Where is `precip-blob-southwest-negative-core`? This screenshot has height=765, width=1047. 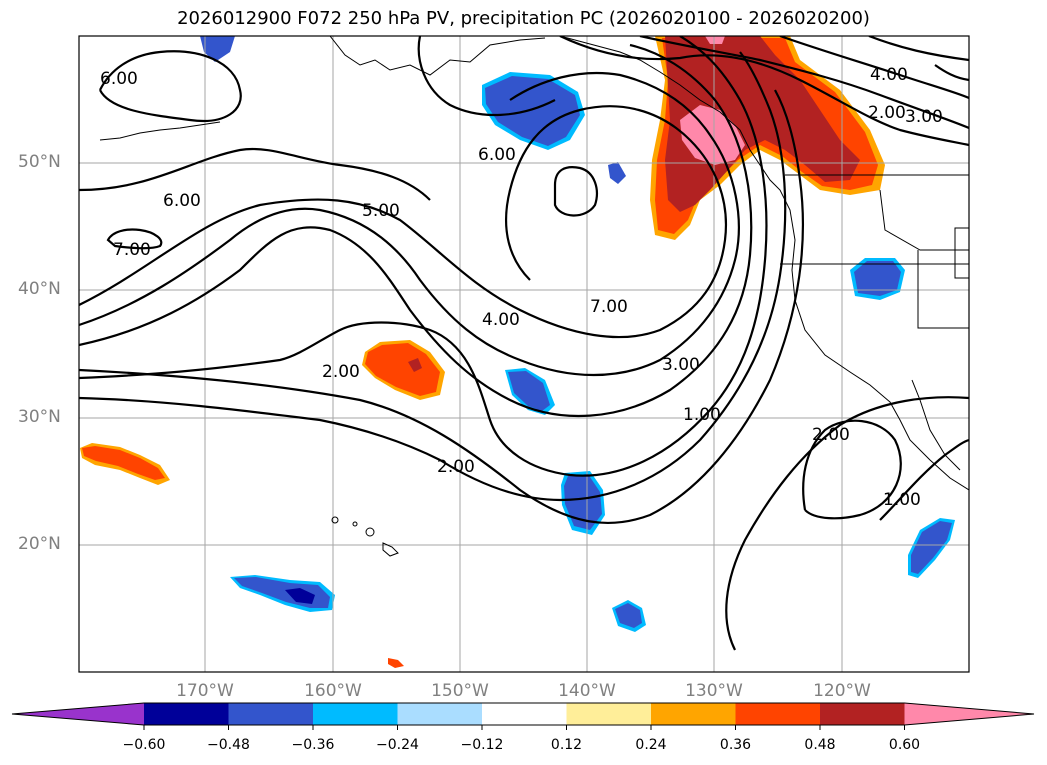
precip-blob-southwest-negative-core is located at coordinates (300, 596).